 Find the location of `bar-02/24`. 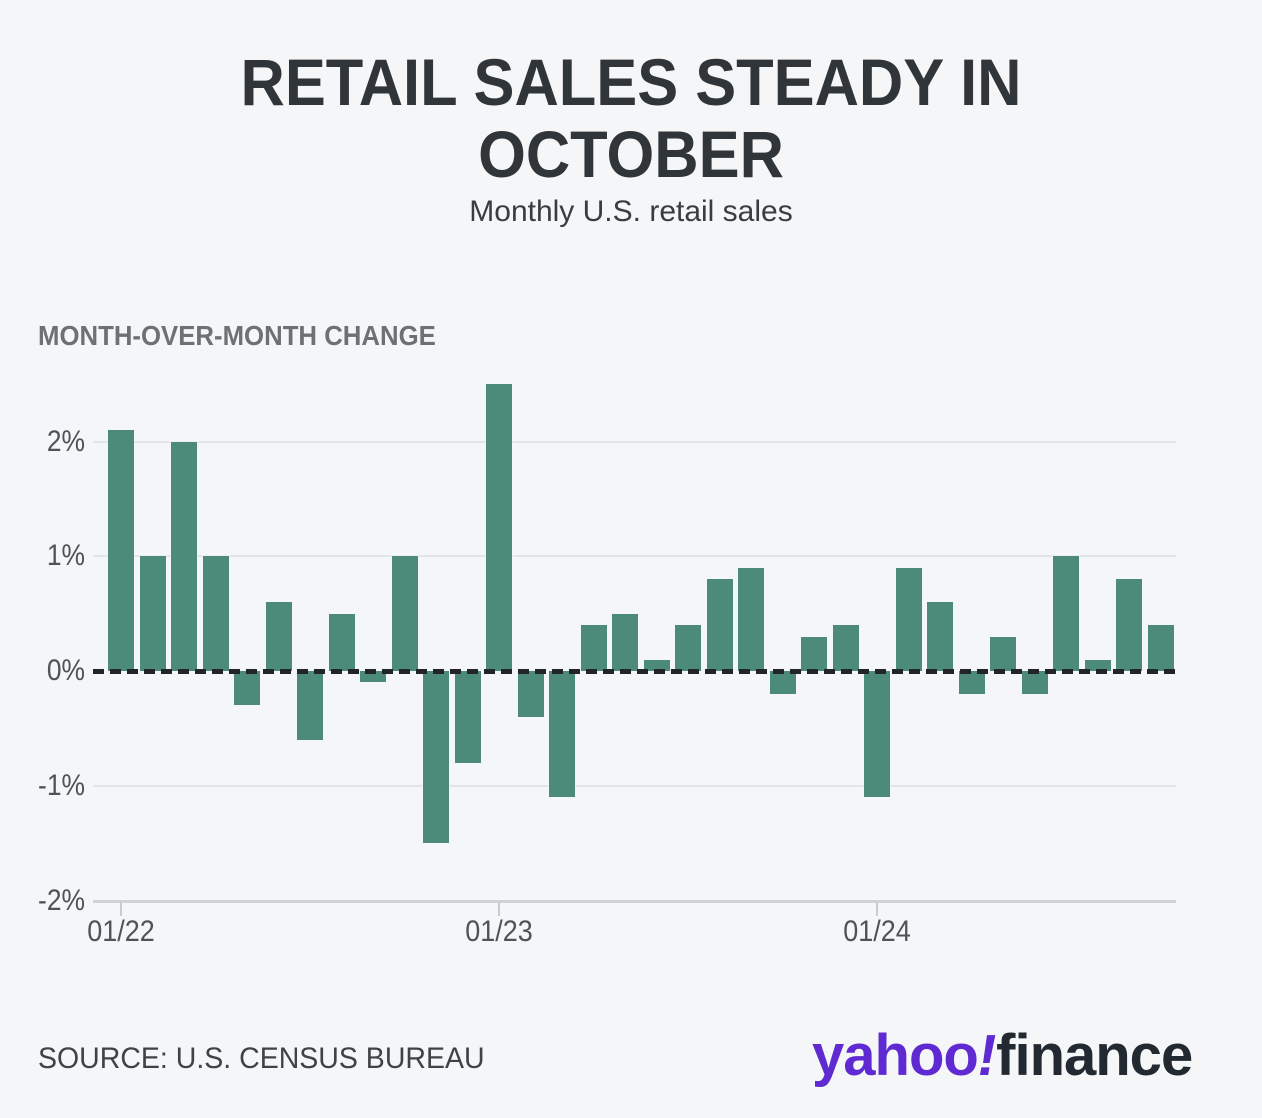

bar-02/24 is located at coordinates (908, 619).